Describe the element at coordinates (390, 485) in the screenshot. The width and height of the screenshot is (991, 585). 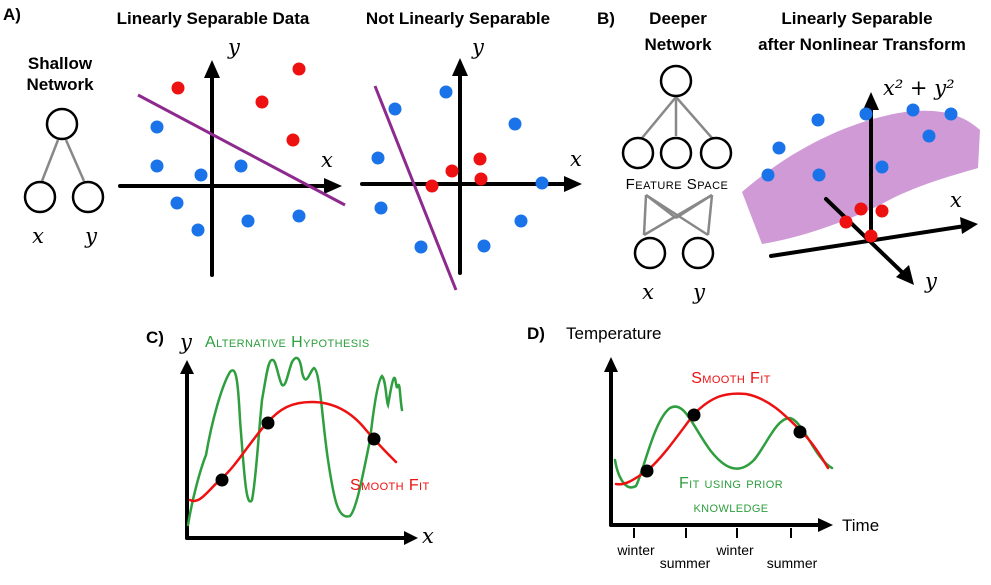
I see `panel-c-smooth-fit-label: Smooth Fit` at that location.